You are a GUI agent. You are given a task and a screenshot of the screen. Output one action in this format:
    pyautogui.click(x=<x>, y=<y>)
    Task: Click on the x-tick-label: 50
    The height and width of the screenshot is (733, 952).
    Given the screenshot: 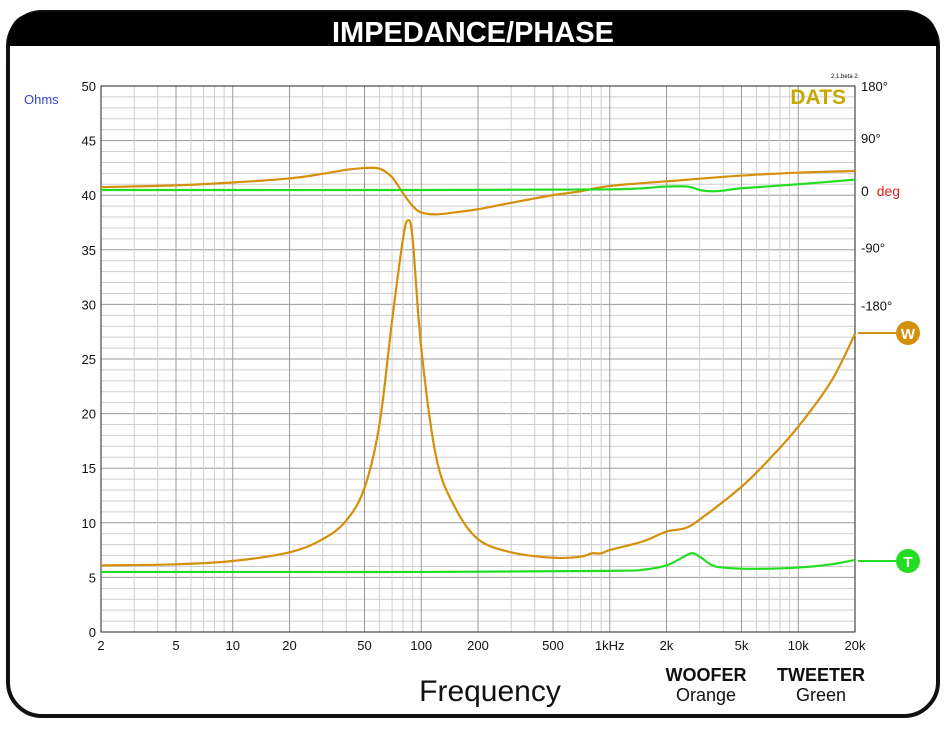 What is the action you would take?
    pyautogui.click(x=364, y=645)
    